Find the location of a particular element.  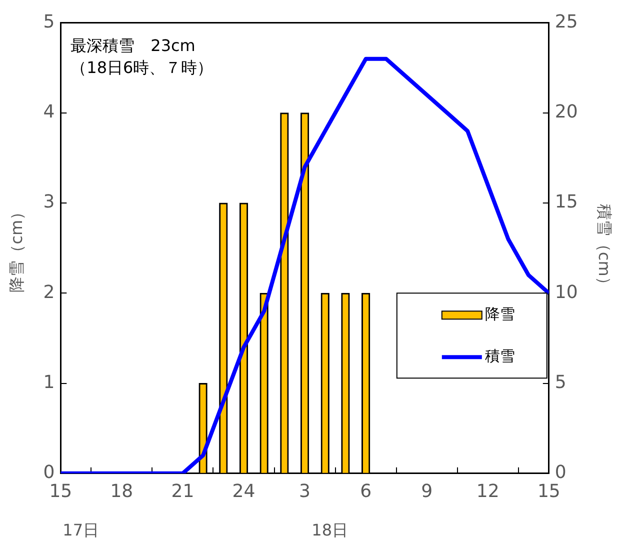

y-tick-label: 0 is located at coordinates (49, 473).